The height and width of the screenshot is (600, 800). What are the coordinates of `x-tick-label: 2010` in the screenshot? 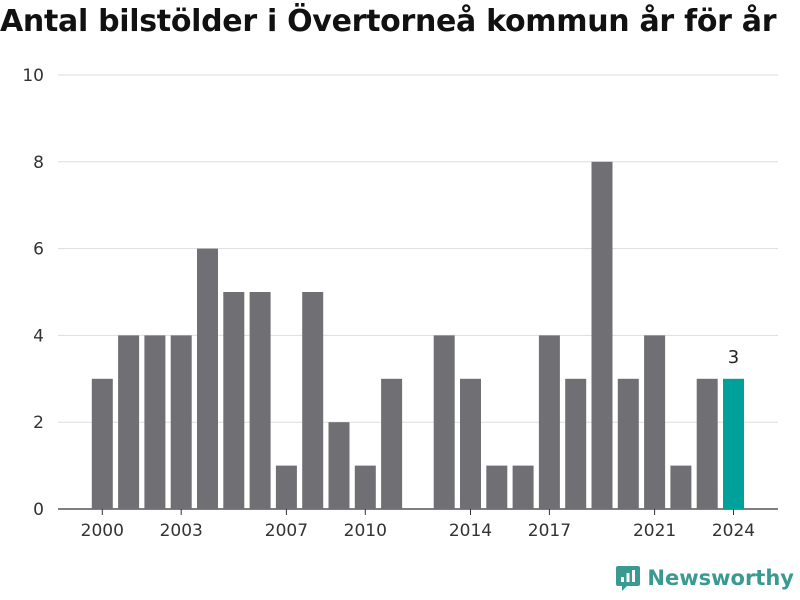 It's located at (365, 531).